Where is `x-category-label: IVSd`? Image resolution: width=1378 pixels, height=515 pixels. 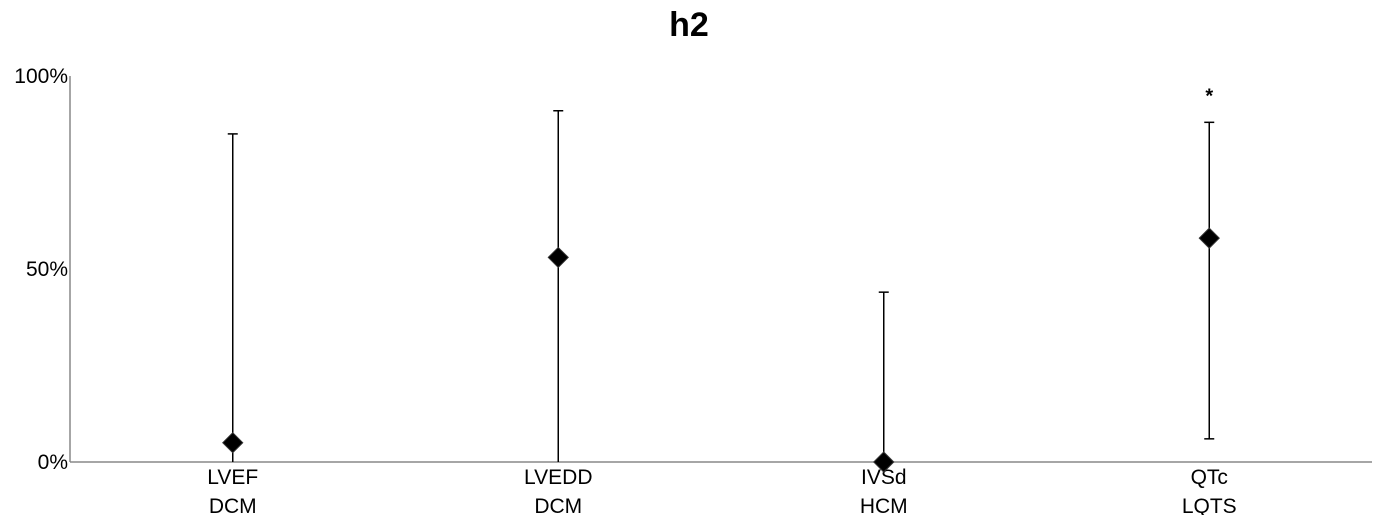 x-category-label: IVSd is located at coordinates (884, 477).